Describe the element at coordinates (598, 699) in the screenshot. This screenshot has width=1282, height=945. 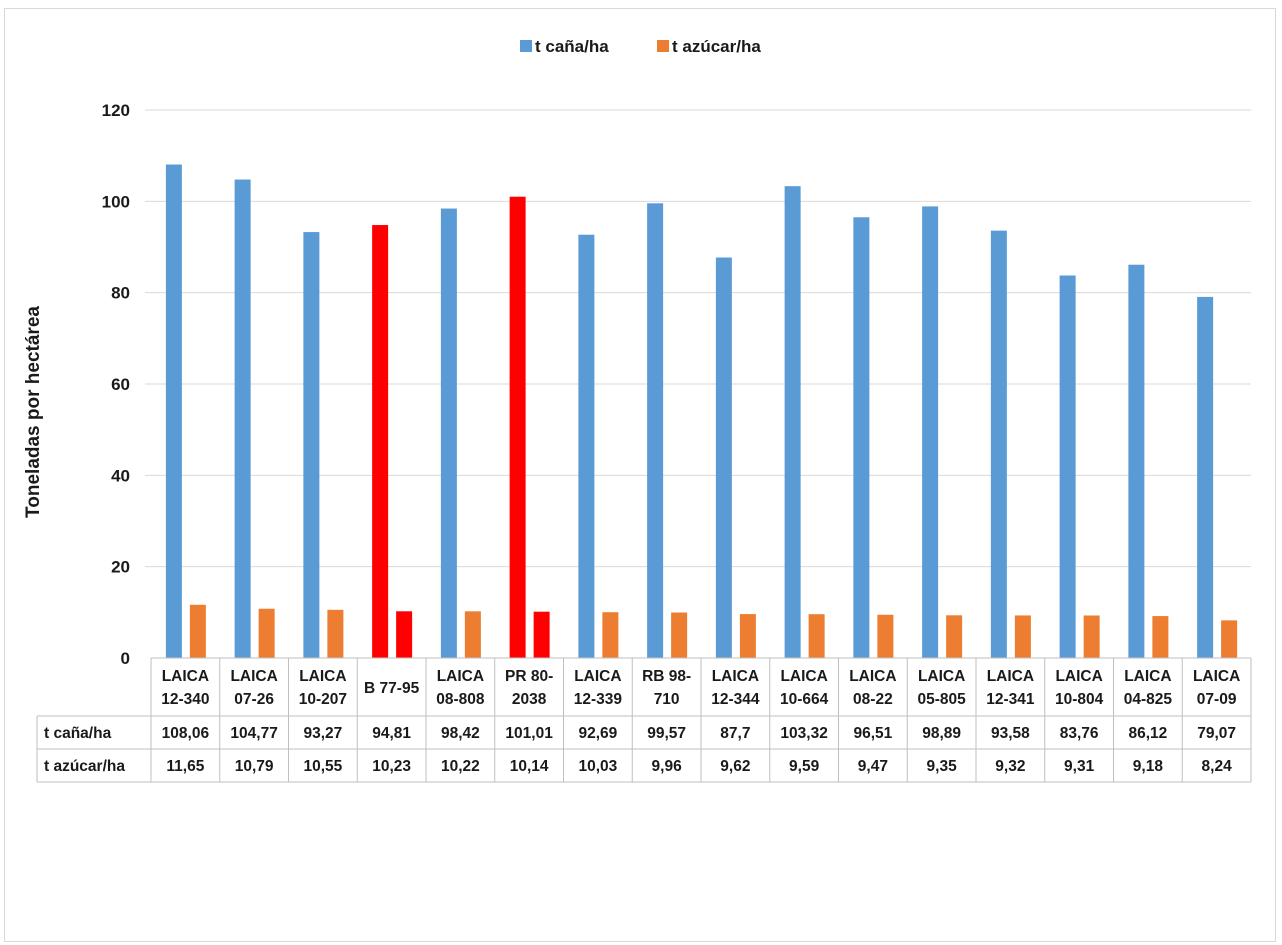
I see `category-label: 12-339` at that location.